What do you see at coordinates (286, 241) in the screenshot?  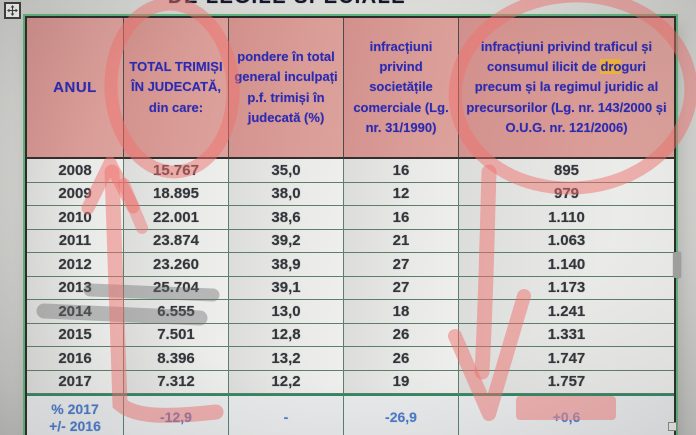 I see `cell-pondere: 39,2` at bounding box center [286, 241].